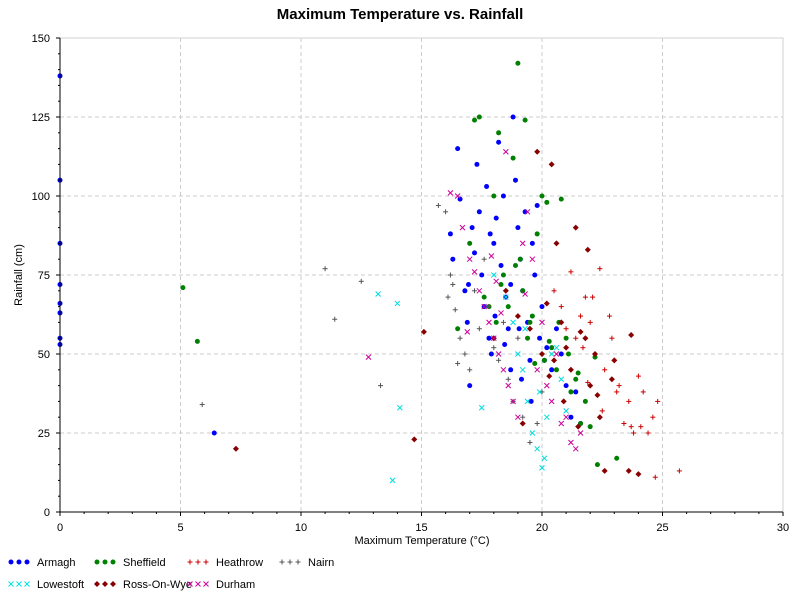  I want to click on y-tick-label: 150, so click(41, 39).